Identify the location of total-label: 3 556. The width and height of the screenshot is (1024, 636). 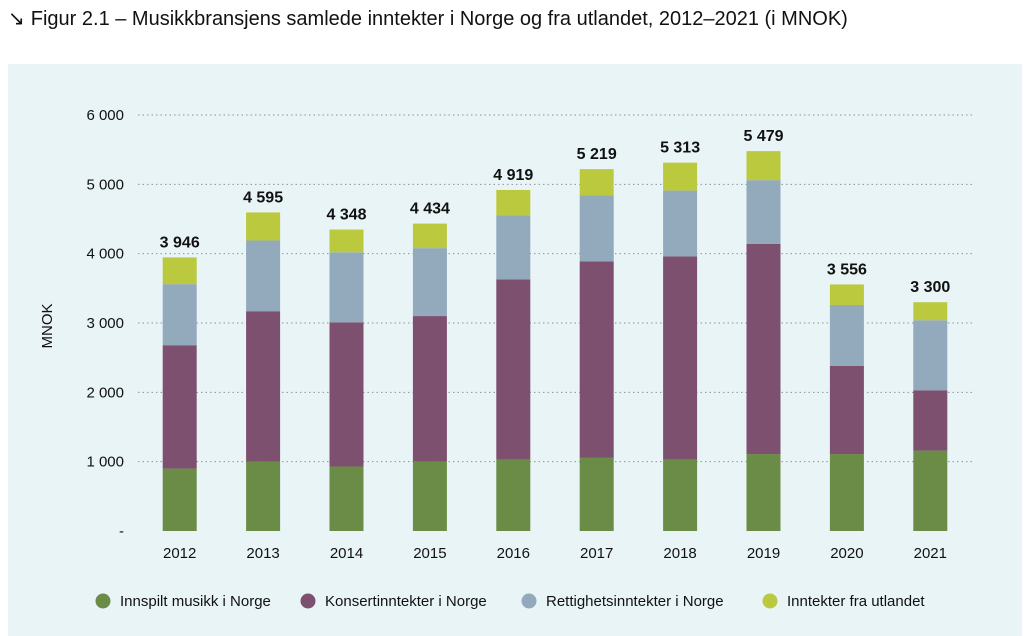
(847, 269).